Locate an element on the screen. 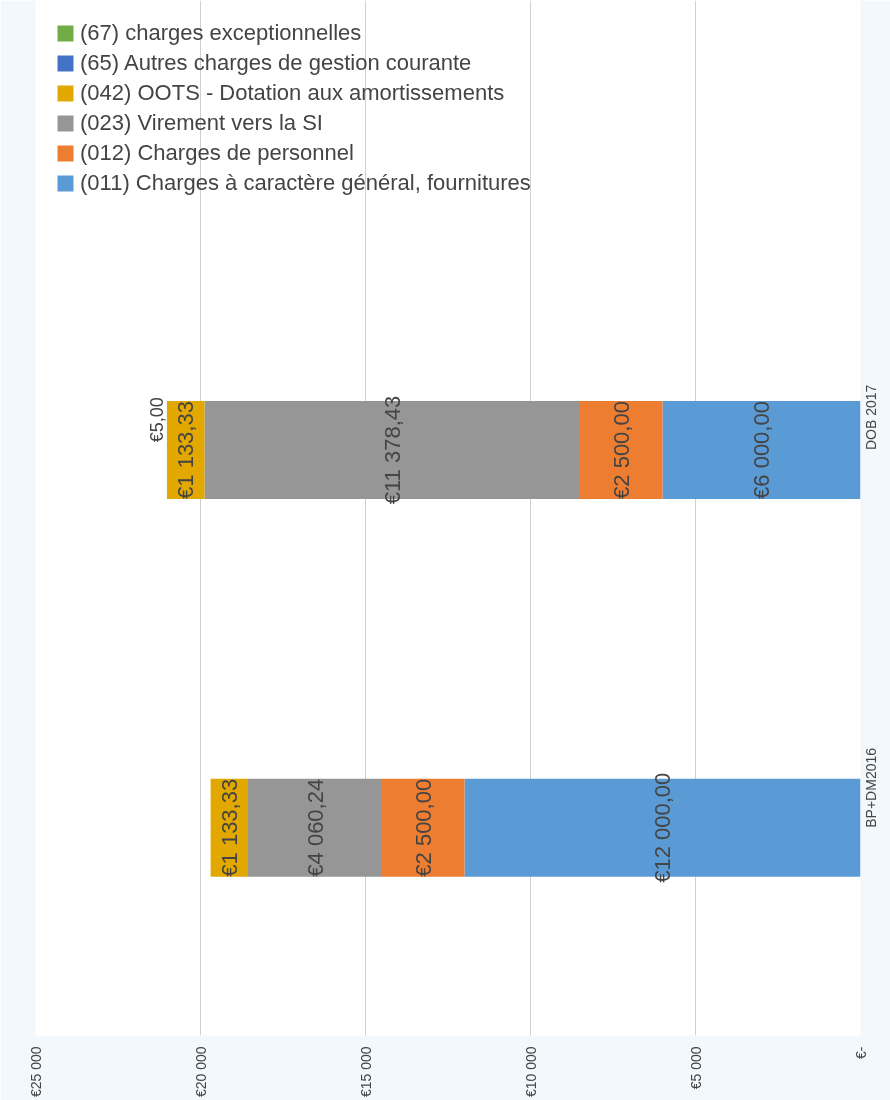 This screenshot has height=1100, width=890. legend-label: (011) Charges à caractère général, fournitures is located at coordinates (305, 183).